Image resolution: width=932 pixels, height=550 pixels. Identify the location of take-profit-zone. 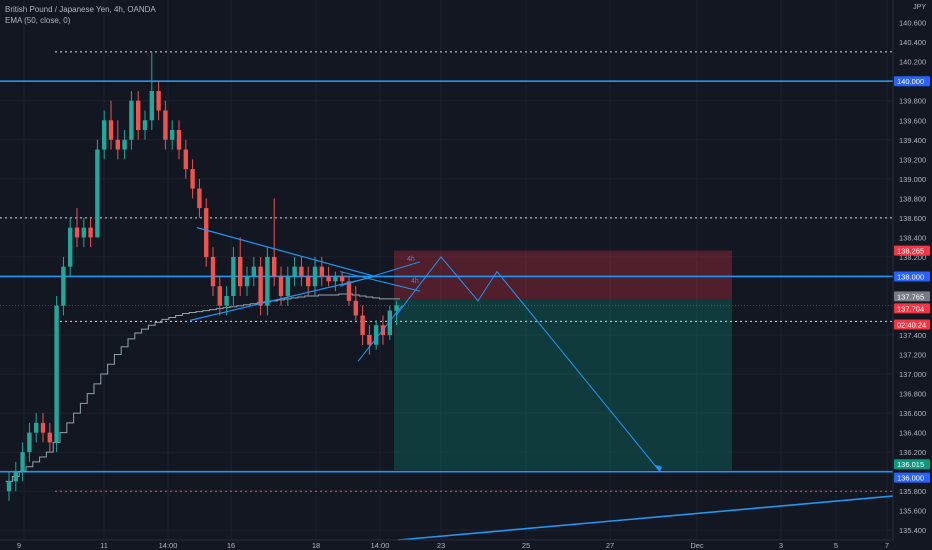
(563, 385).